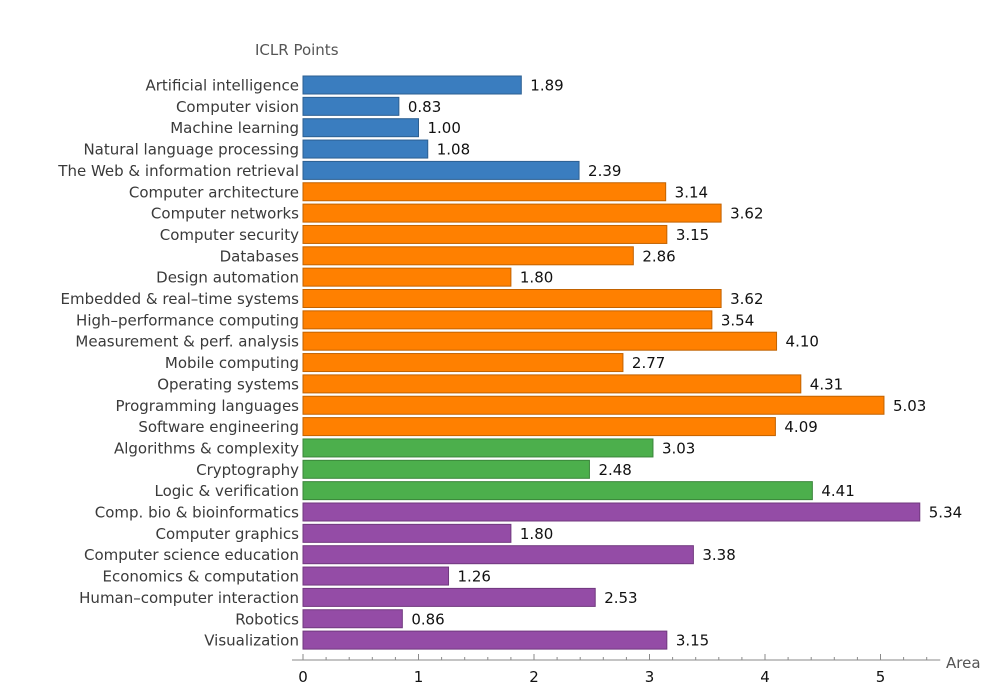  Describe the element at coordinates (444, 128) in the screenshot. I see `value-label: 1.00` at that location.